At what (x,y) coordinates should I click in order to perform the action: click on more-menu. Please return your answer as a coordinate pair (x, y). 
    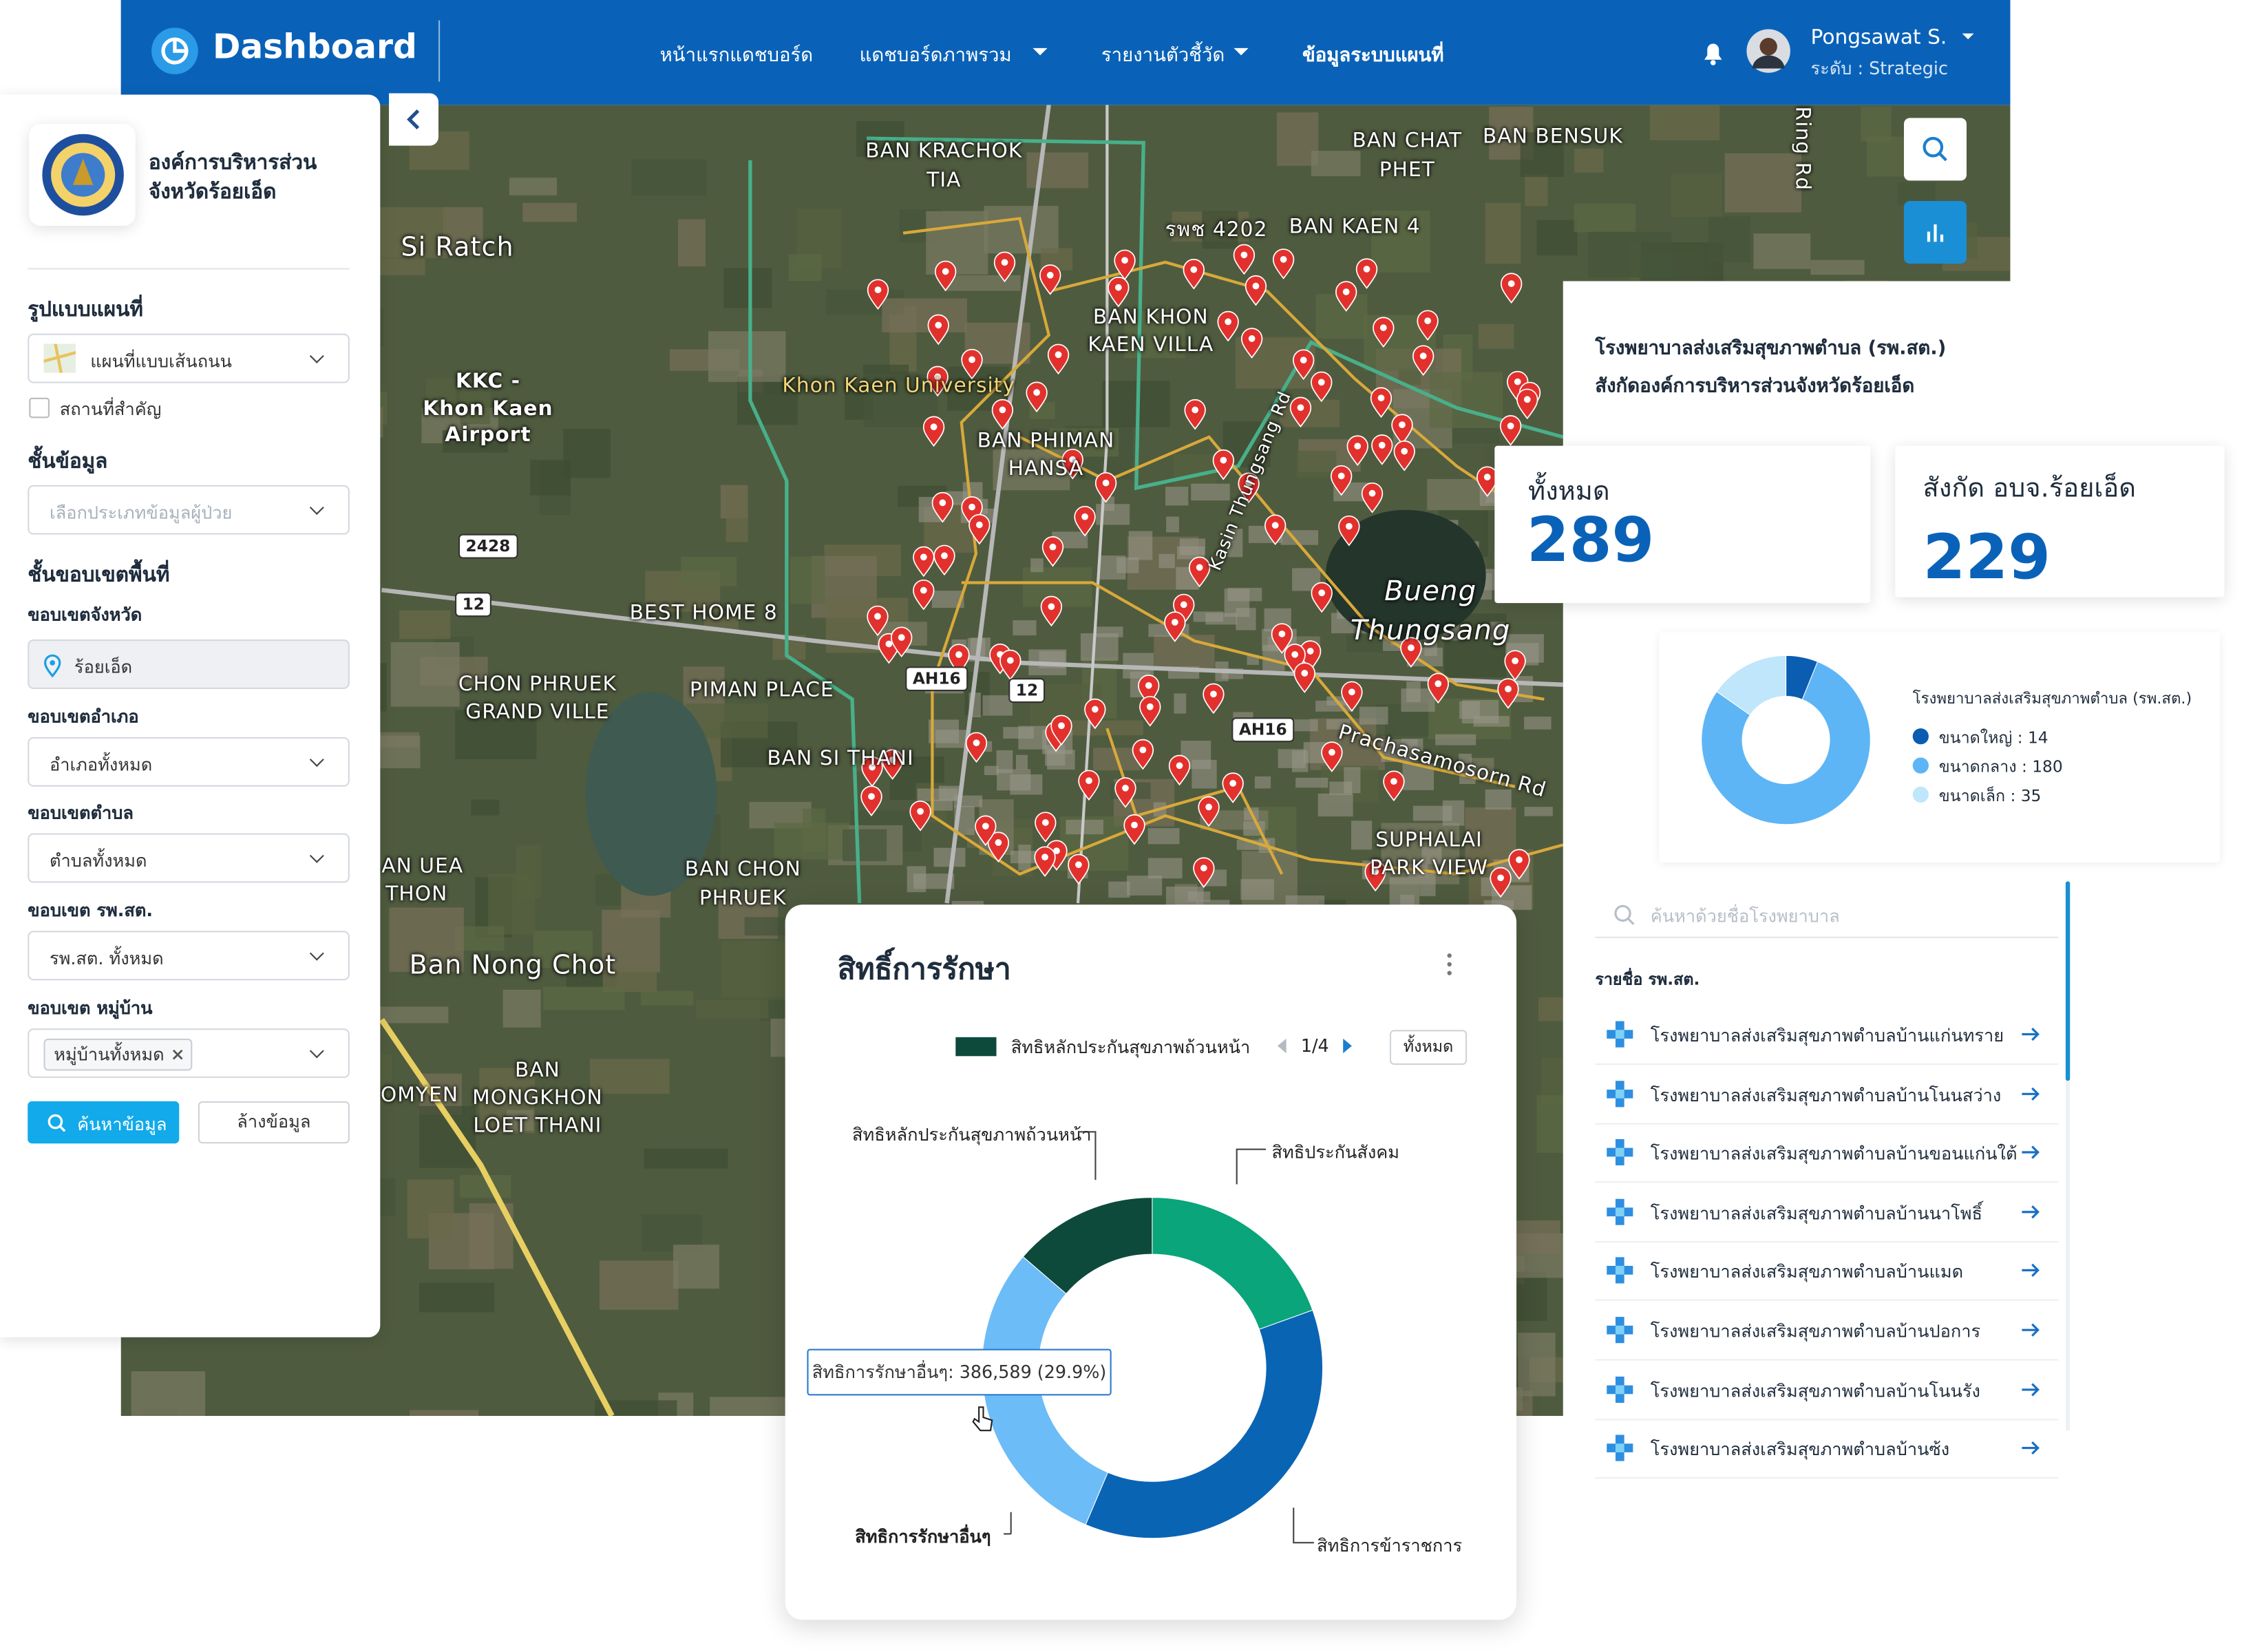
    Looking at the image, I should click on (1449, 966).